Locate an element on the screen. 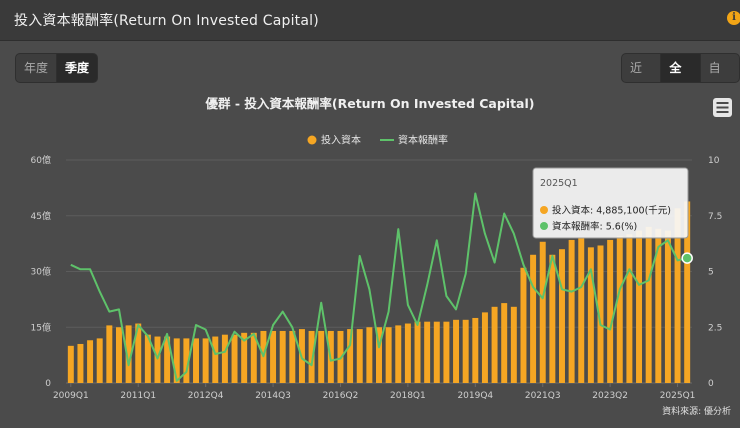  x-tick-label: 2019Q4 is located at coordinates (475, 396).